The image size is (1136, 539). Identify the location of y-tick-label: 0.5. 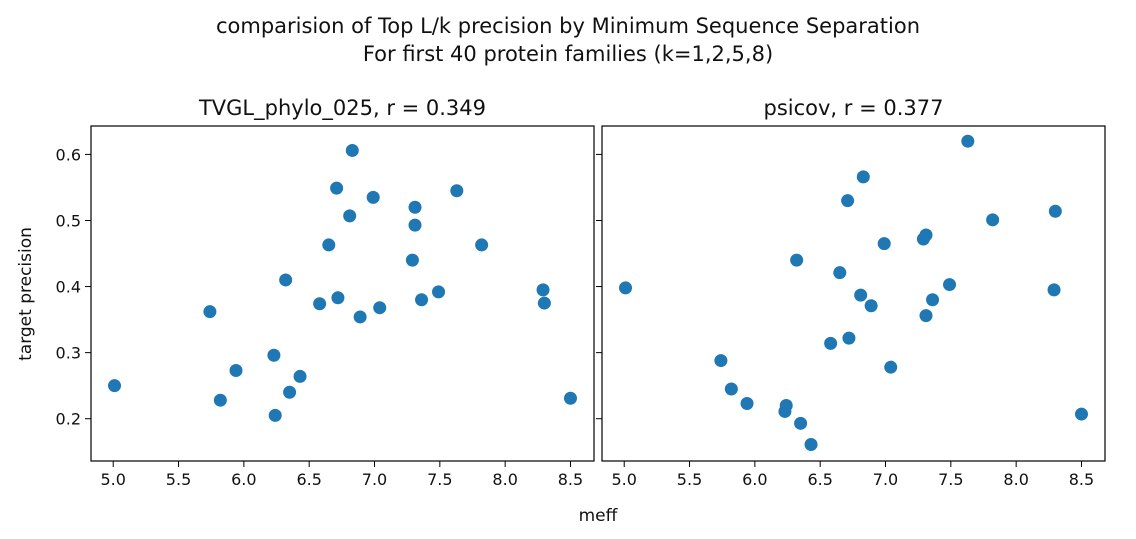
(68, 220).